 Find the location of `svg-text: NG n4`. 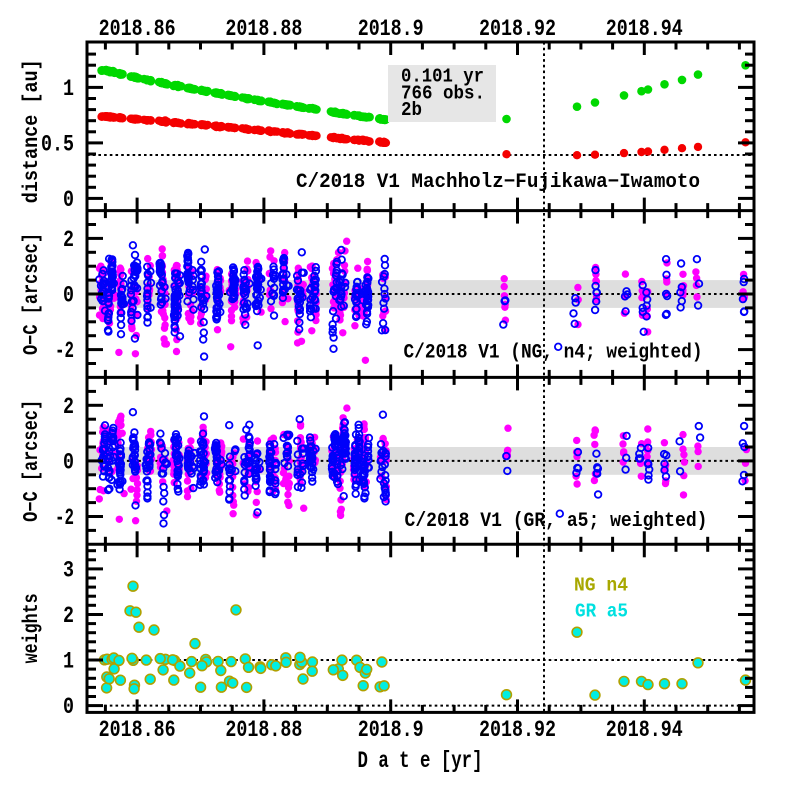

svg-text: NG n4 is located at coordinates (601, 586).